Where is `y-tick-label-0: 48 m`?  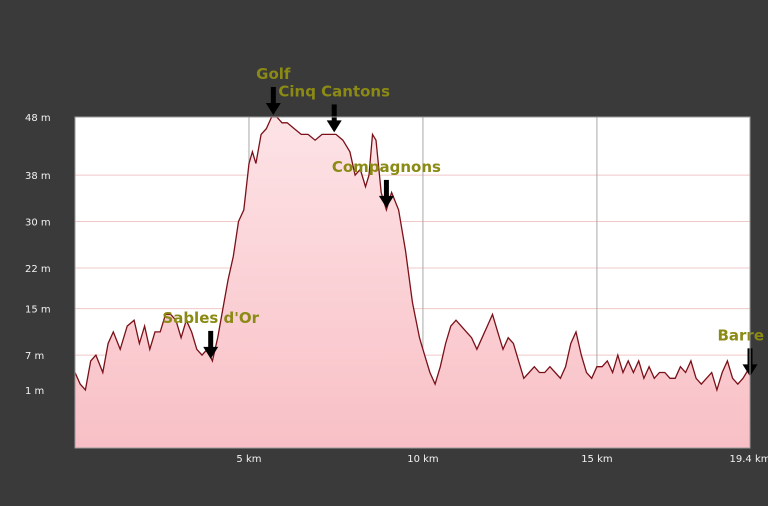 y-tick-label-0: 48 m is located at coordinates (38, 118).